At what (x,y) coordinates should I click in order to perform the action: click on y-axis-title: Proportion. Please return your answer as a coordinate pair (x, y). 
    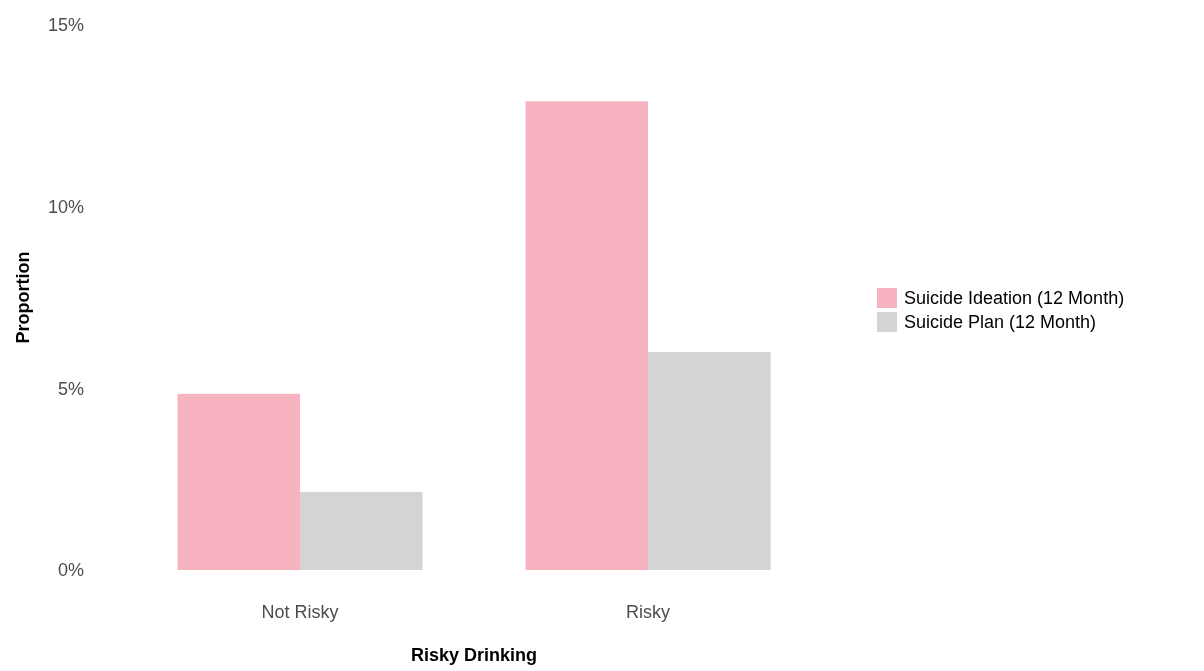
    Looking at the image, I should click on (23, 297).